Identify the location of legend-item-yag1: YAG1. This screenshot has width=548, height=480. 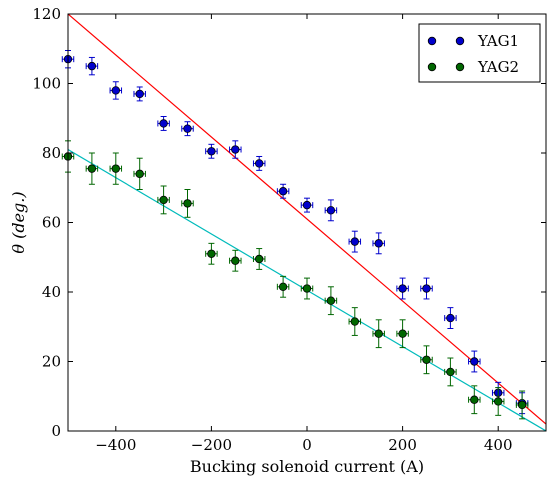
(473, 41).